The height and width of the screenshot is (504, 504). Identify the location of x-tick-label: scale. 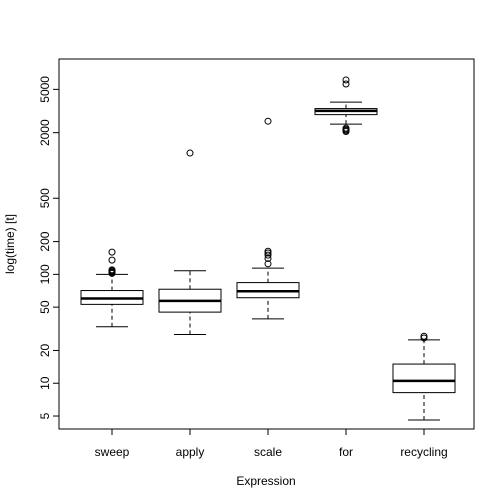
(268, 452).